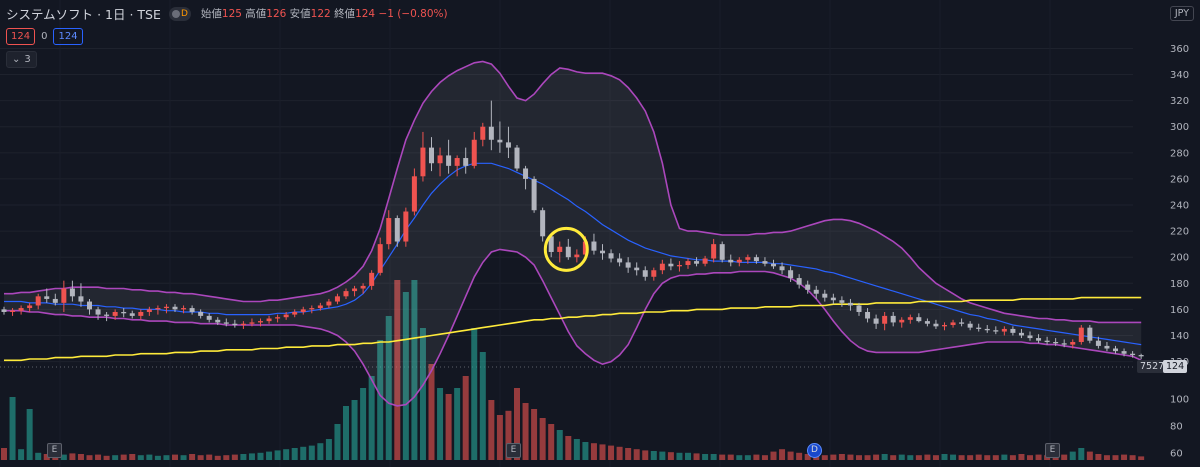 The width and height of the screenshot is (1200, 467). I want to click on chart-title: システムソフト · 1日 · TSE, so click(83, 14).